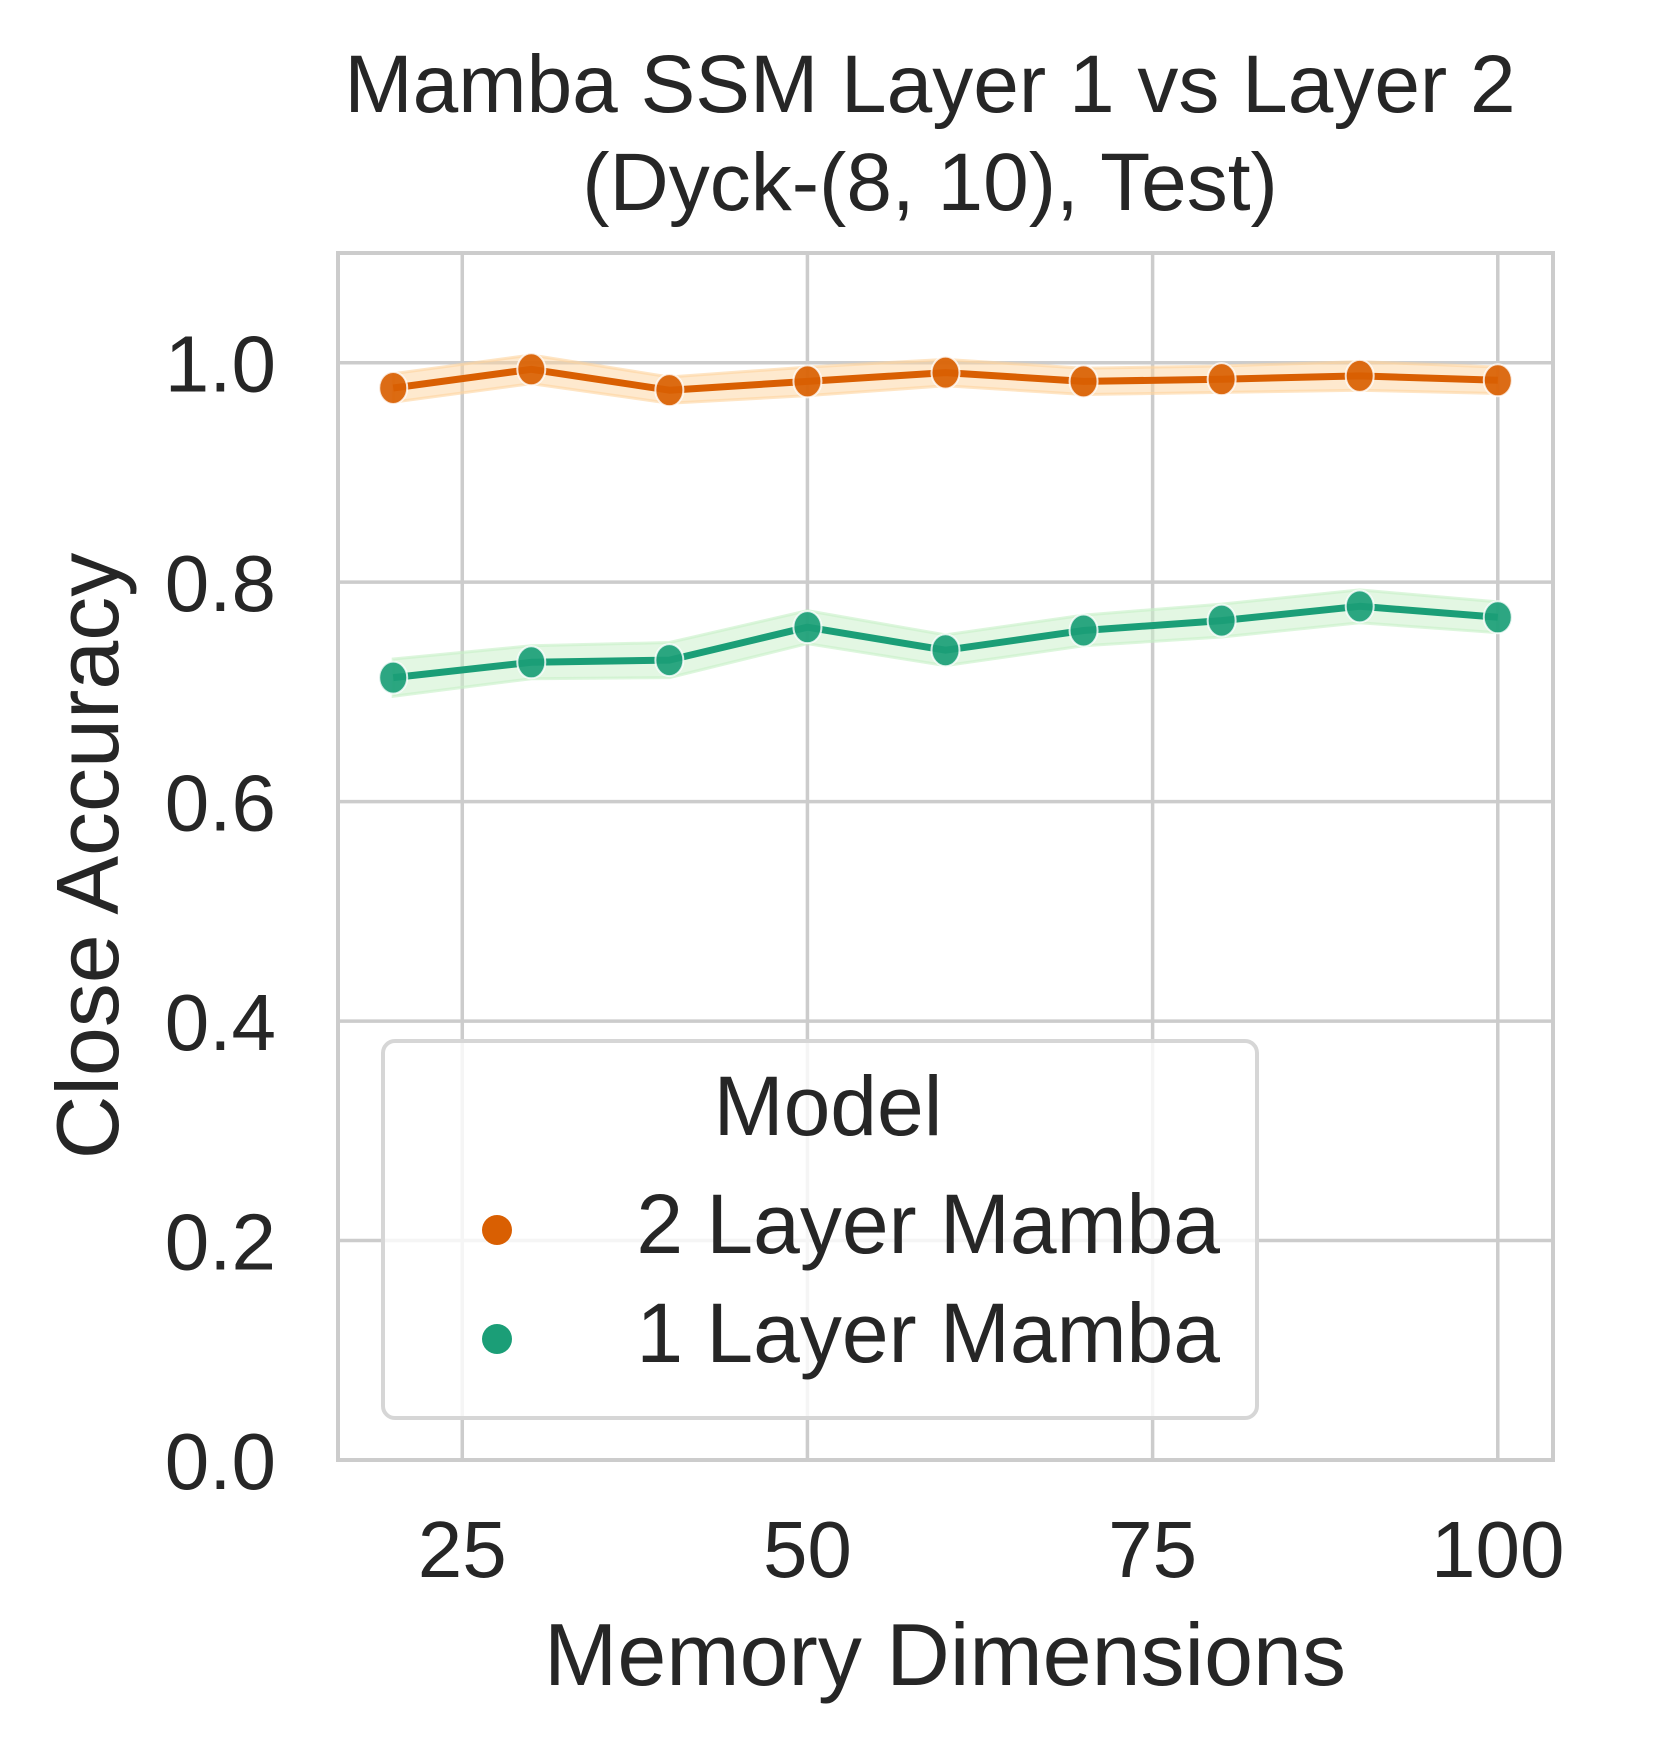 Image resolution: width=1658 pixels, height=1755 pixels. I want to click on y-tick-label: 0.2, so click(220, 1242).